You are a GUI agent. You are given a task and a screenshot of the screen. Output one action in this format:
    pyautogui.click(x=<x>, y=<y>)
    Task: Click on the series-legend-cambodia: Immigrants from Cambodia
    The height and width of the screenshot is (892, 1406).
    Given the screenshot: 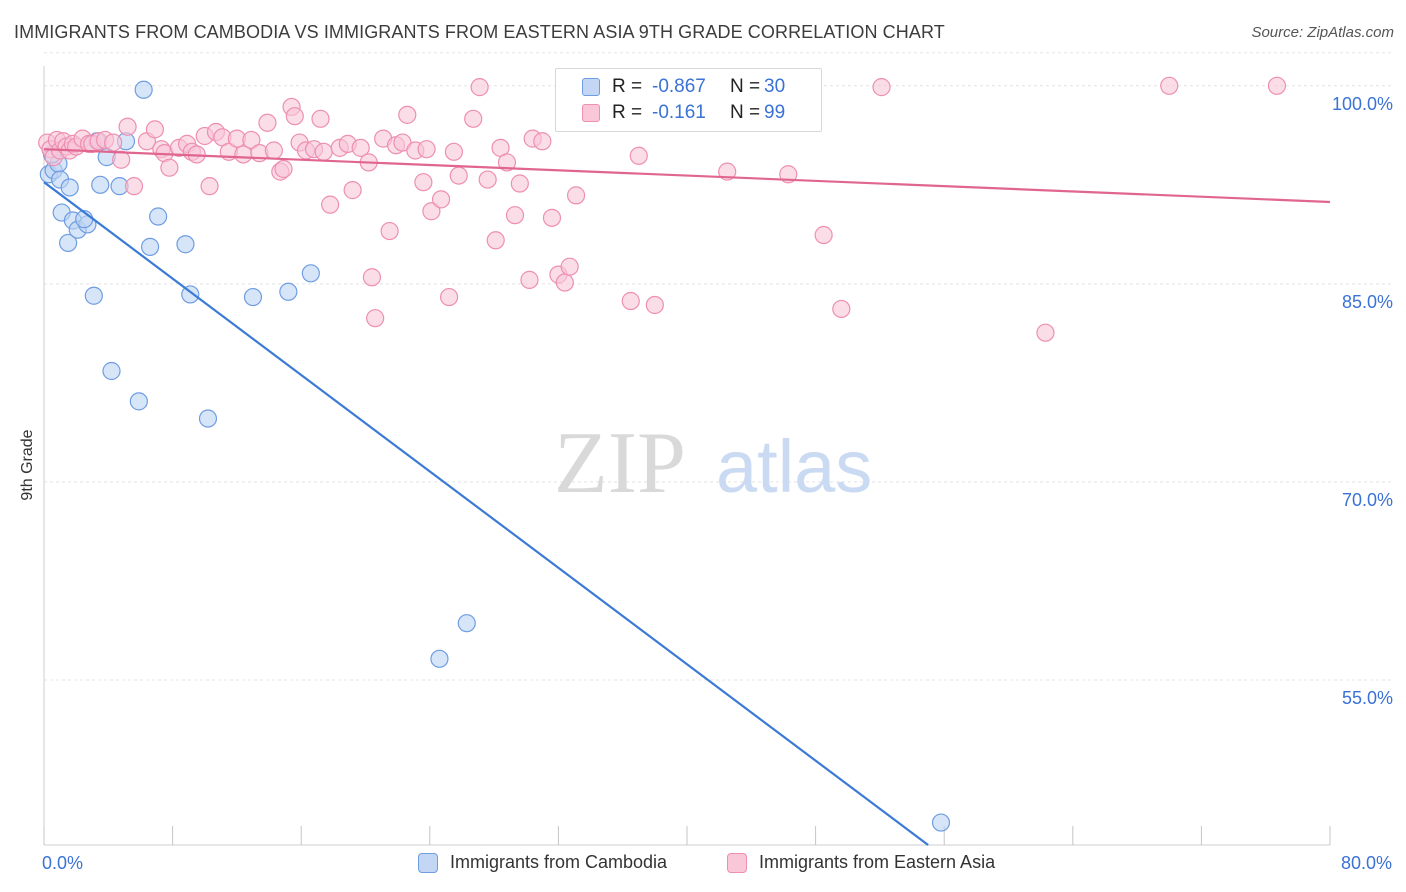 What is the action you would take?
    pyautogui.click(x=542, y=862)
    